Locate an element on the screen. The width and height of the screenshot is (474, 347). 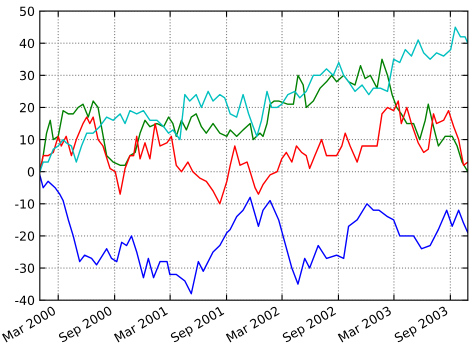
y-tick-label: -30 is located at coordinates (24, 268).